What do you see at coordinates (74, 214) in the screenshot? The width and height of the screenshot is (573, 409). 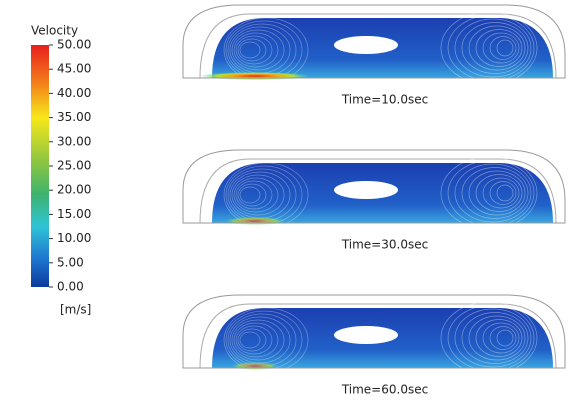 I see `tick-label: 15.00` at bounding box center [74, 214].